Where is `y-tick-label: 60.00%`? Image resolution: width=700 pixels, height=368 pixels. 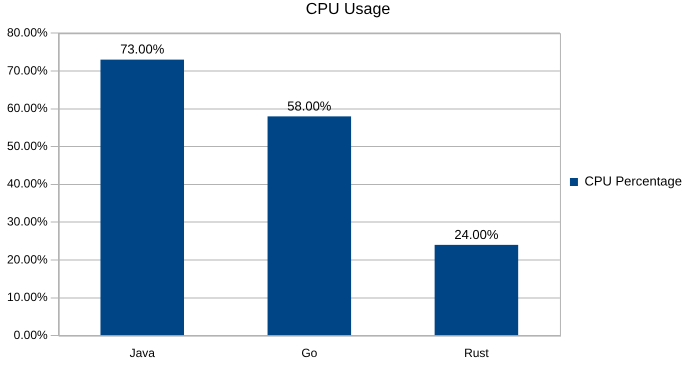
y-tick-label: 60.00% is located at coordinates (27, 108).